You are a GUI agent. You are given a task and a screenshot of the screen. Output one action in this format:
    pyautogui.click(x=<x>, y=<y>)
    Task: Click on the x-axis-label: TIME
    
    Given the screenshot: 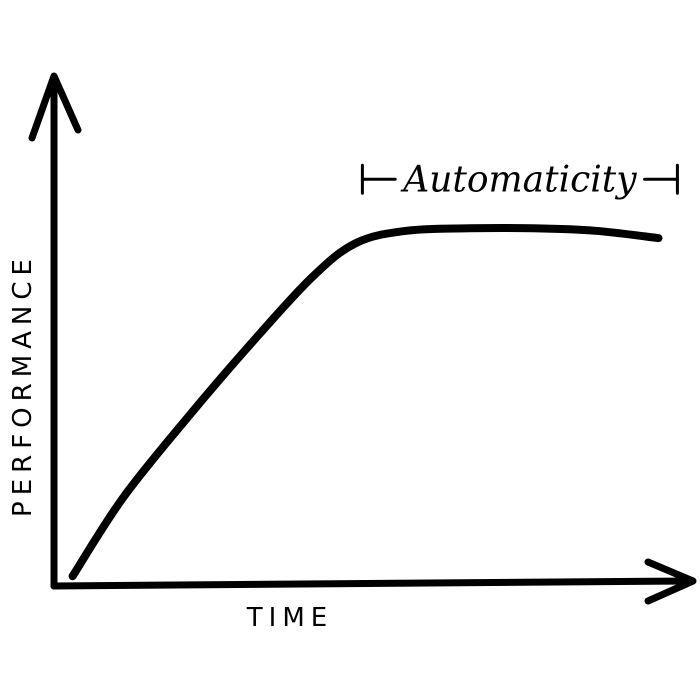 What is the action you would take?
    pyautogui.click(x=289, y=618)
    